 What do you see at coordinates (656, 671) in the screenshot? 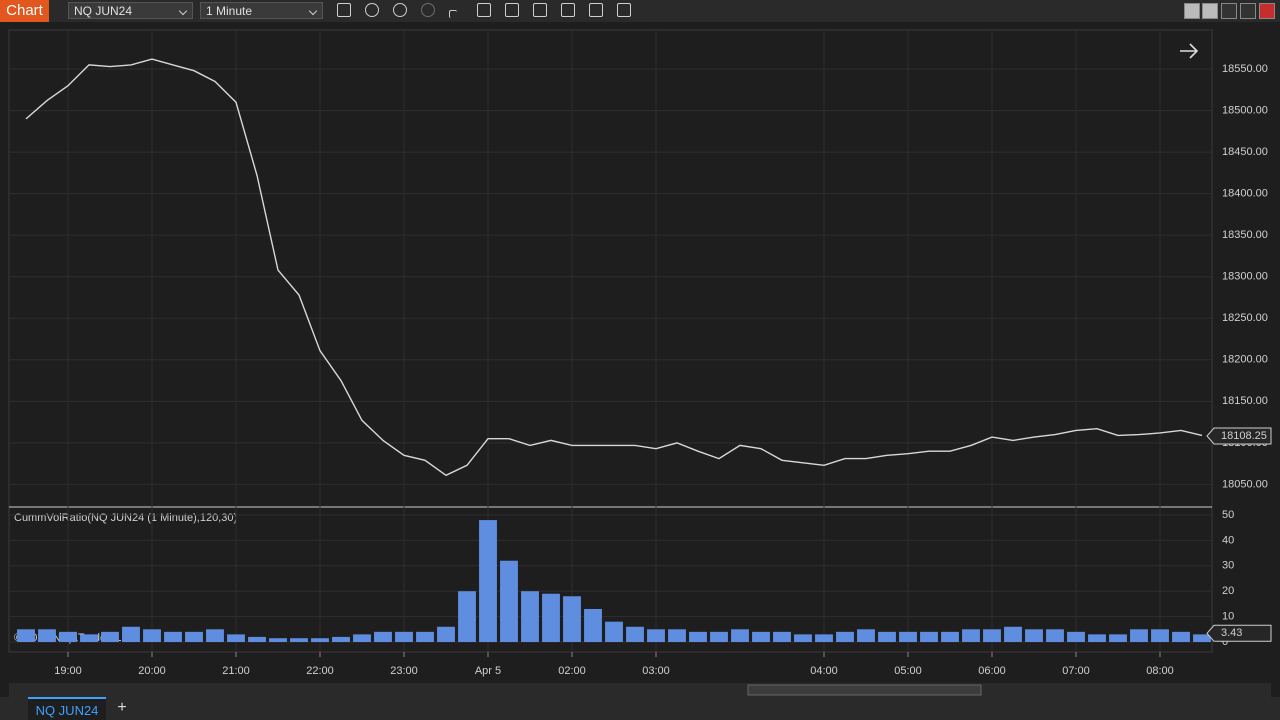
I see `x-tick-label: 03:00` at bounding box center [656, 671].